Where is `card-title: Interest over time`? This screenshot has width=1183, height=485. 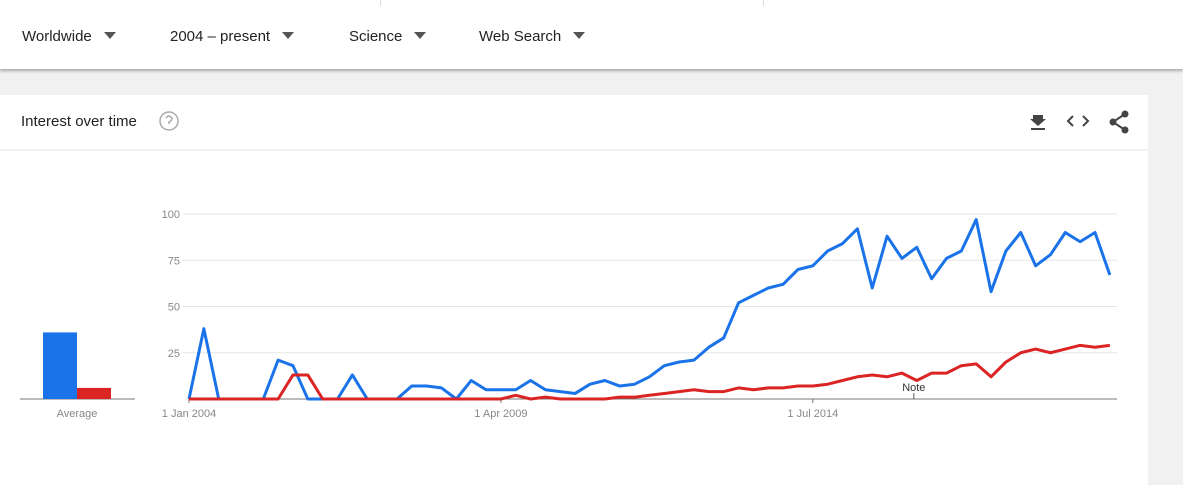 card-title: Interest over time is located at coordinates (79, 121).